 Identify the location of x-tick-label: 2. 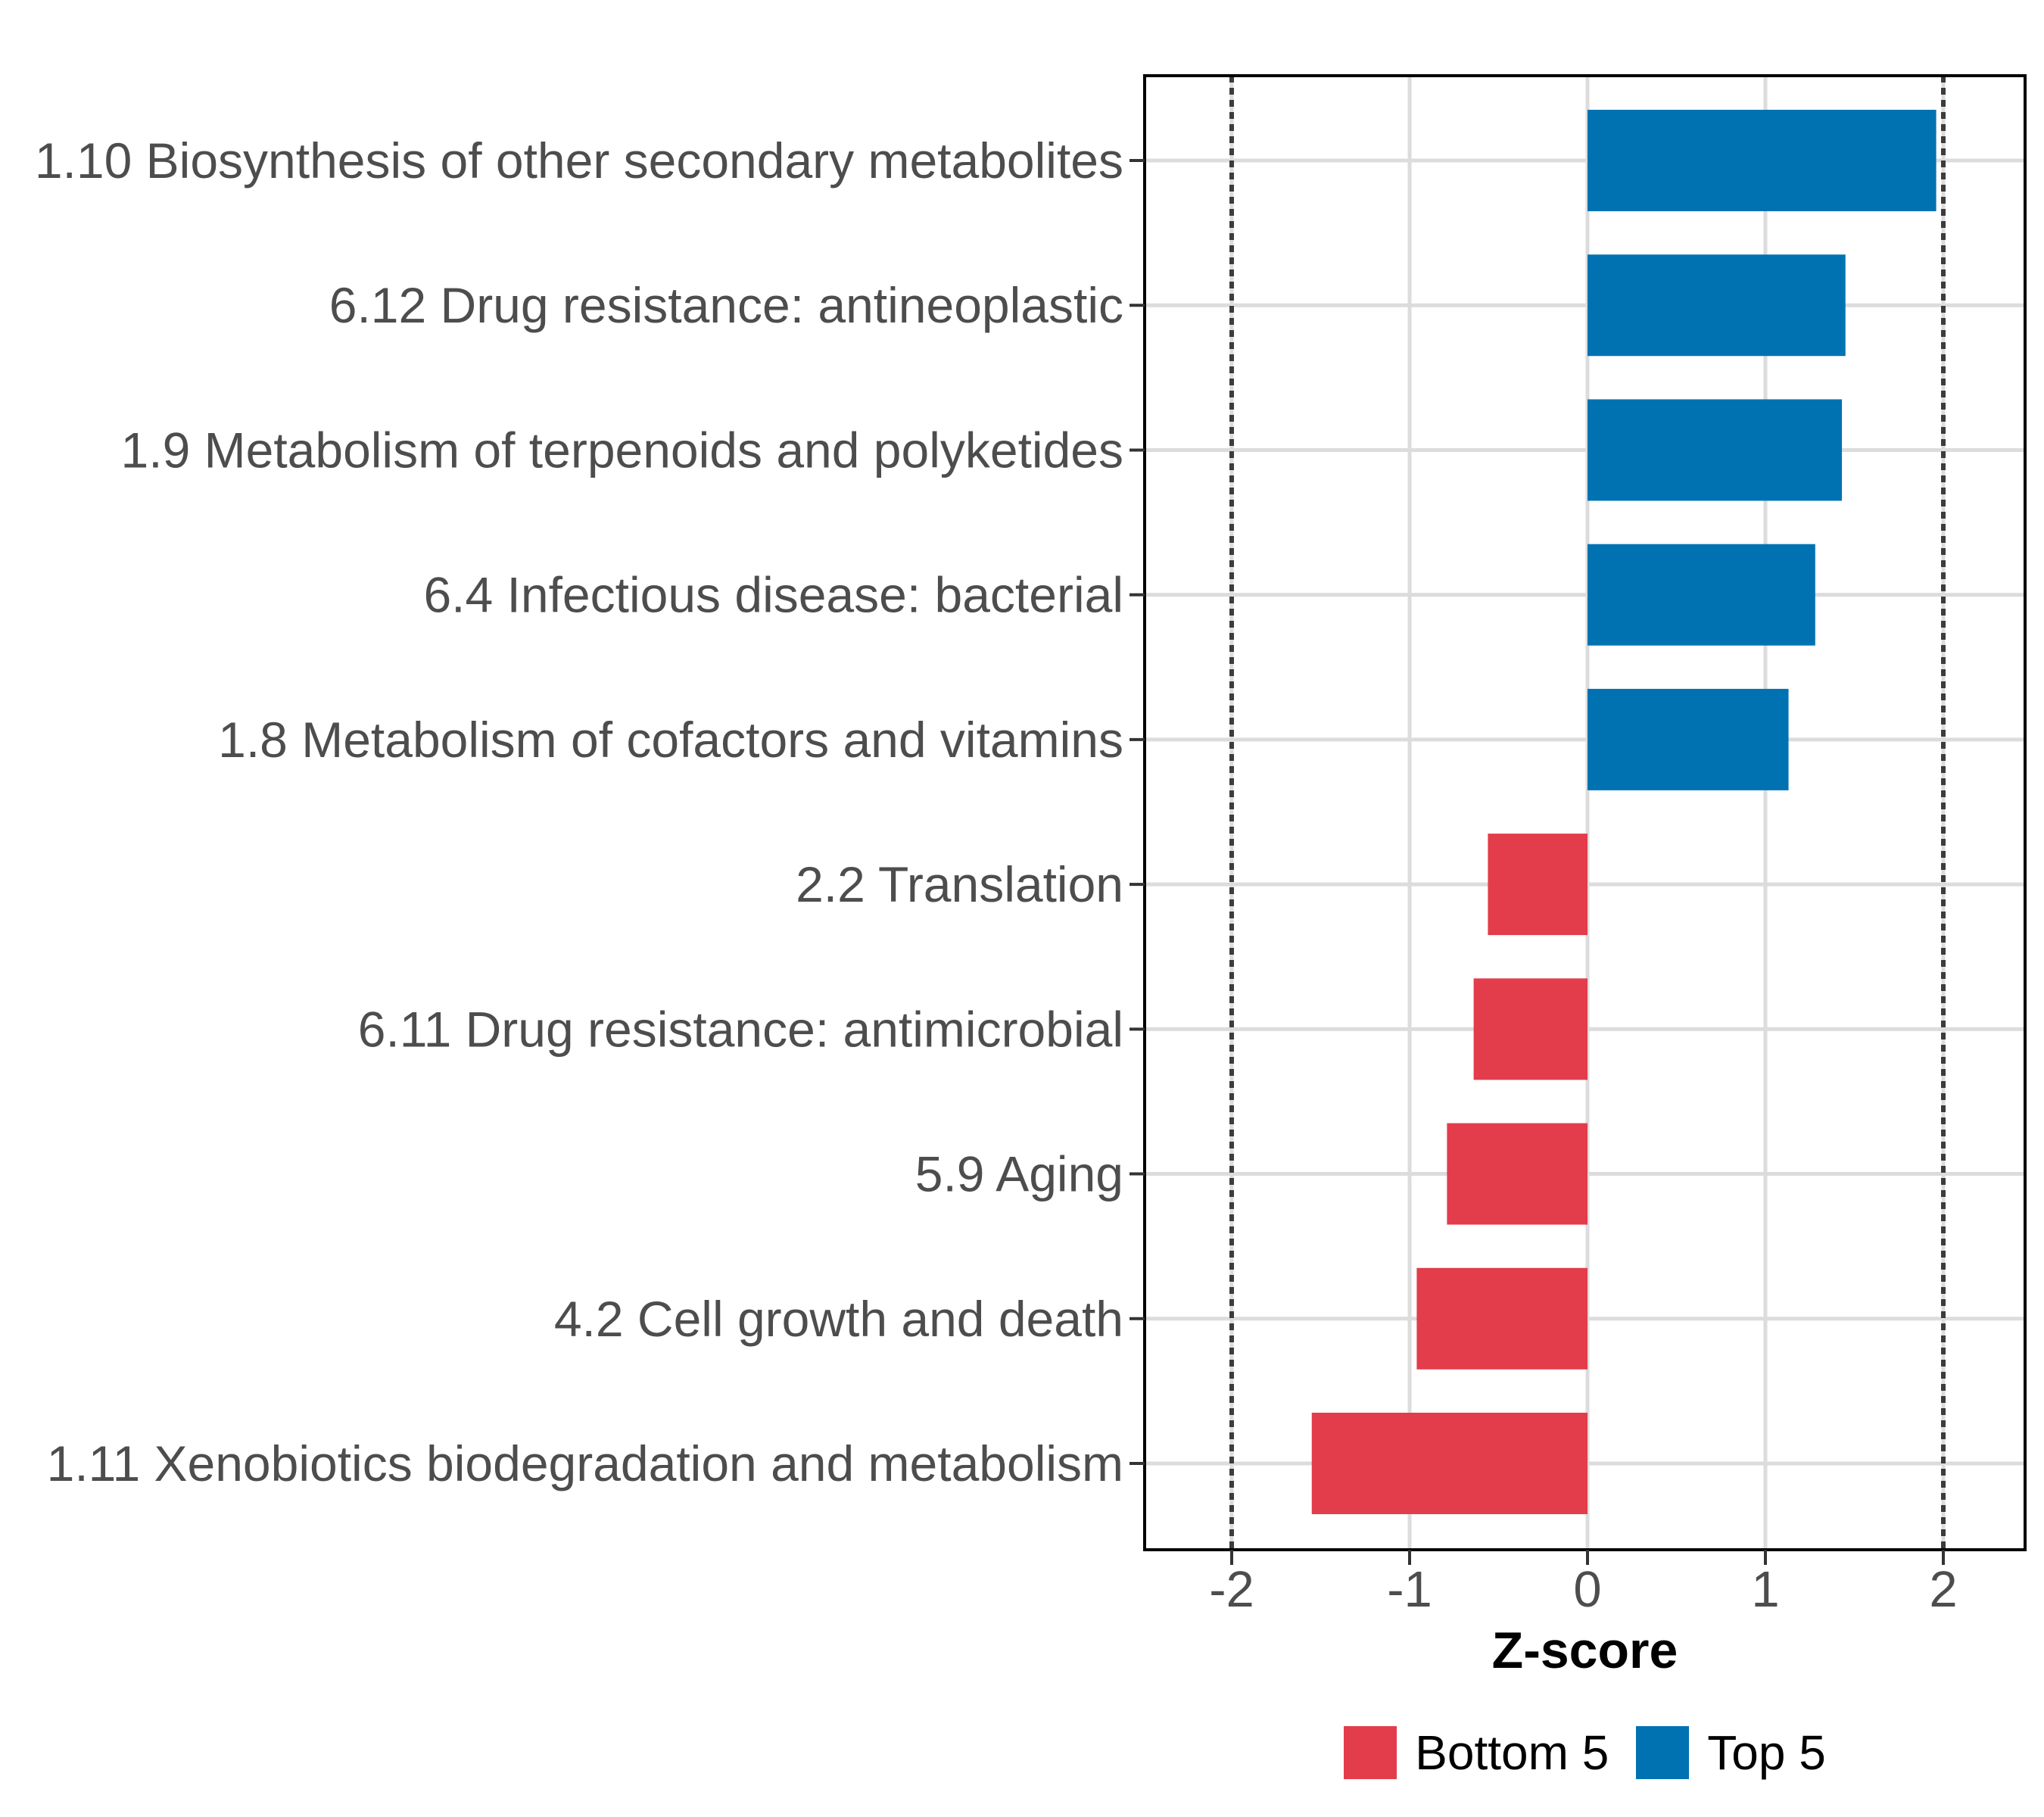
(1943, 1589).